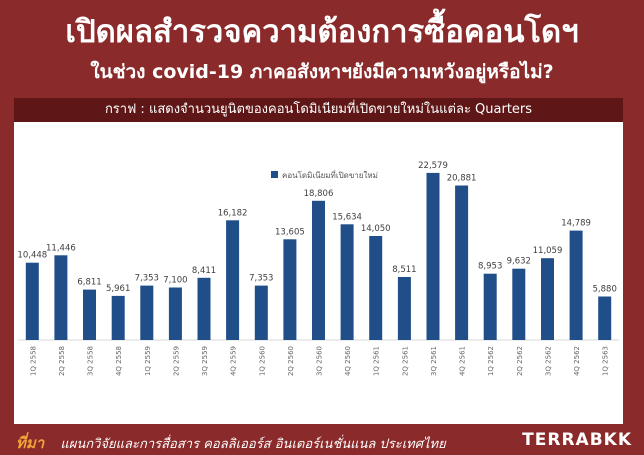  I want to click on data-label: 5,880, so click(605, 290).